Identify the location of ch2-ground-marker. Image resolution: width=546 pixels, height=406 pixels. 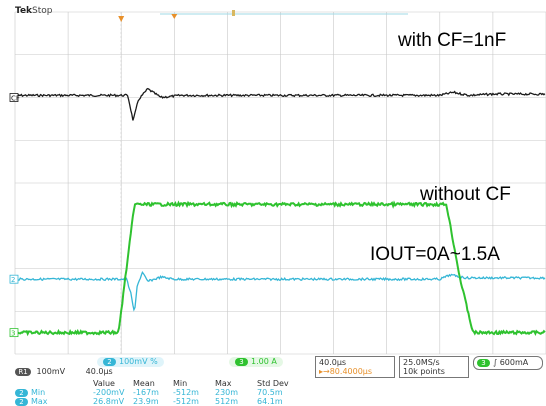
(14, 279).